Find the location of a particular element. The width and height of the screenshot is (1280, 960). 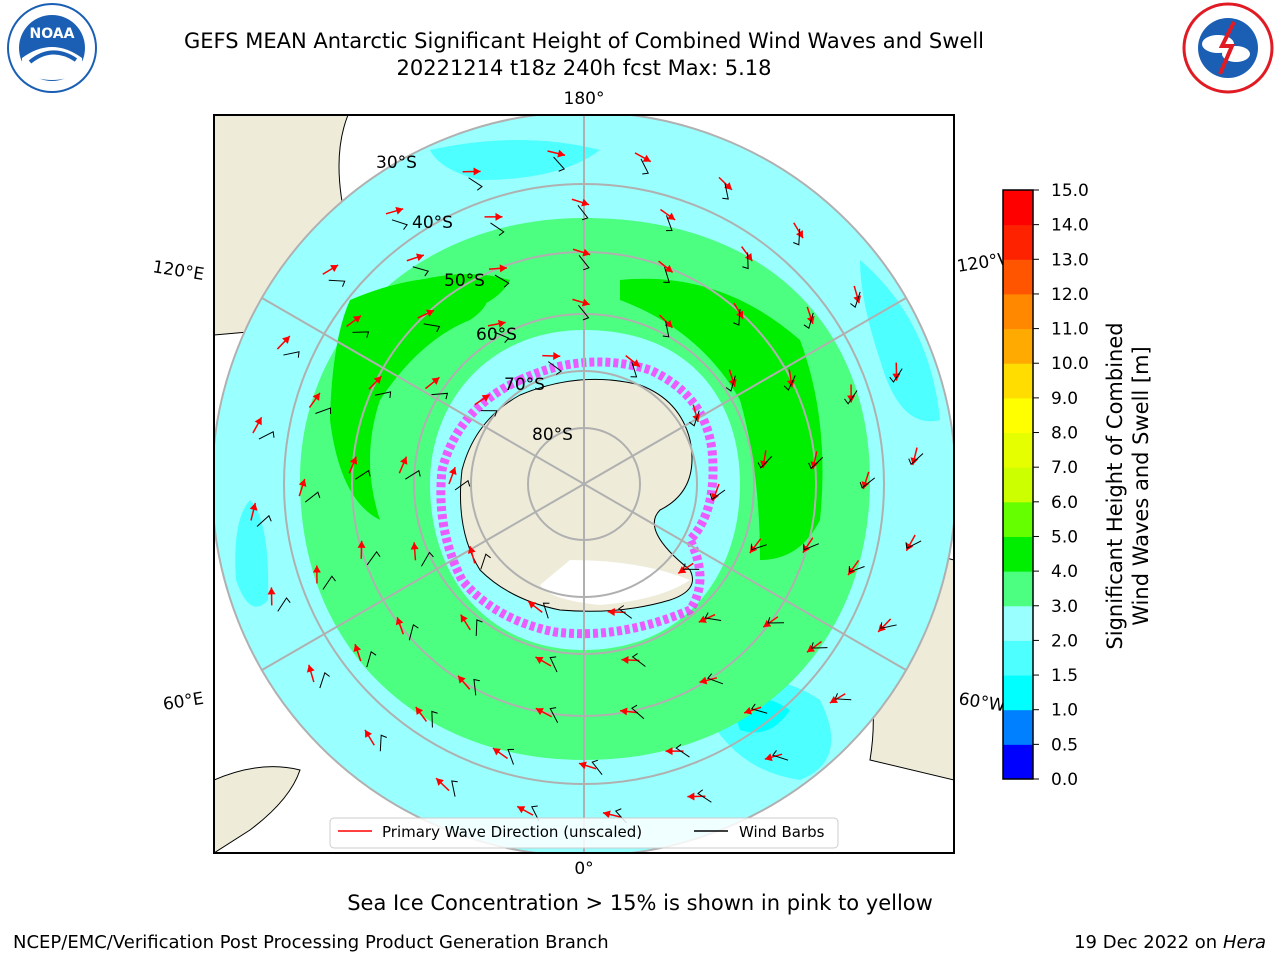

colorbar-tick-label: 5.0 is located at coordinates (1064, 537).